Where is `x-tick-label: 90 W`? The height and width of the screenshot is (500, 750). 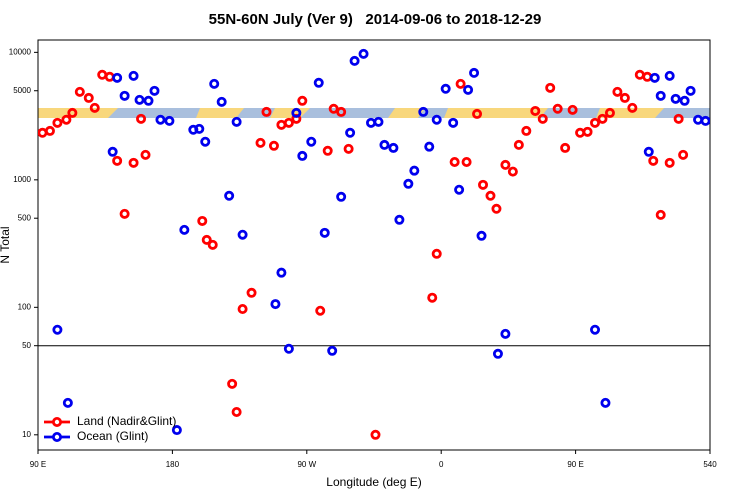 x-tick-label: 90 W is located at coordinates (306, 464).